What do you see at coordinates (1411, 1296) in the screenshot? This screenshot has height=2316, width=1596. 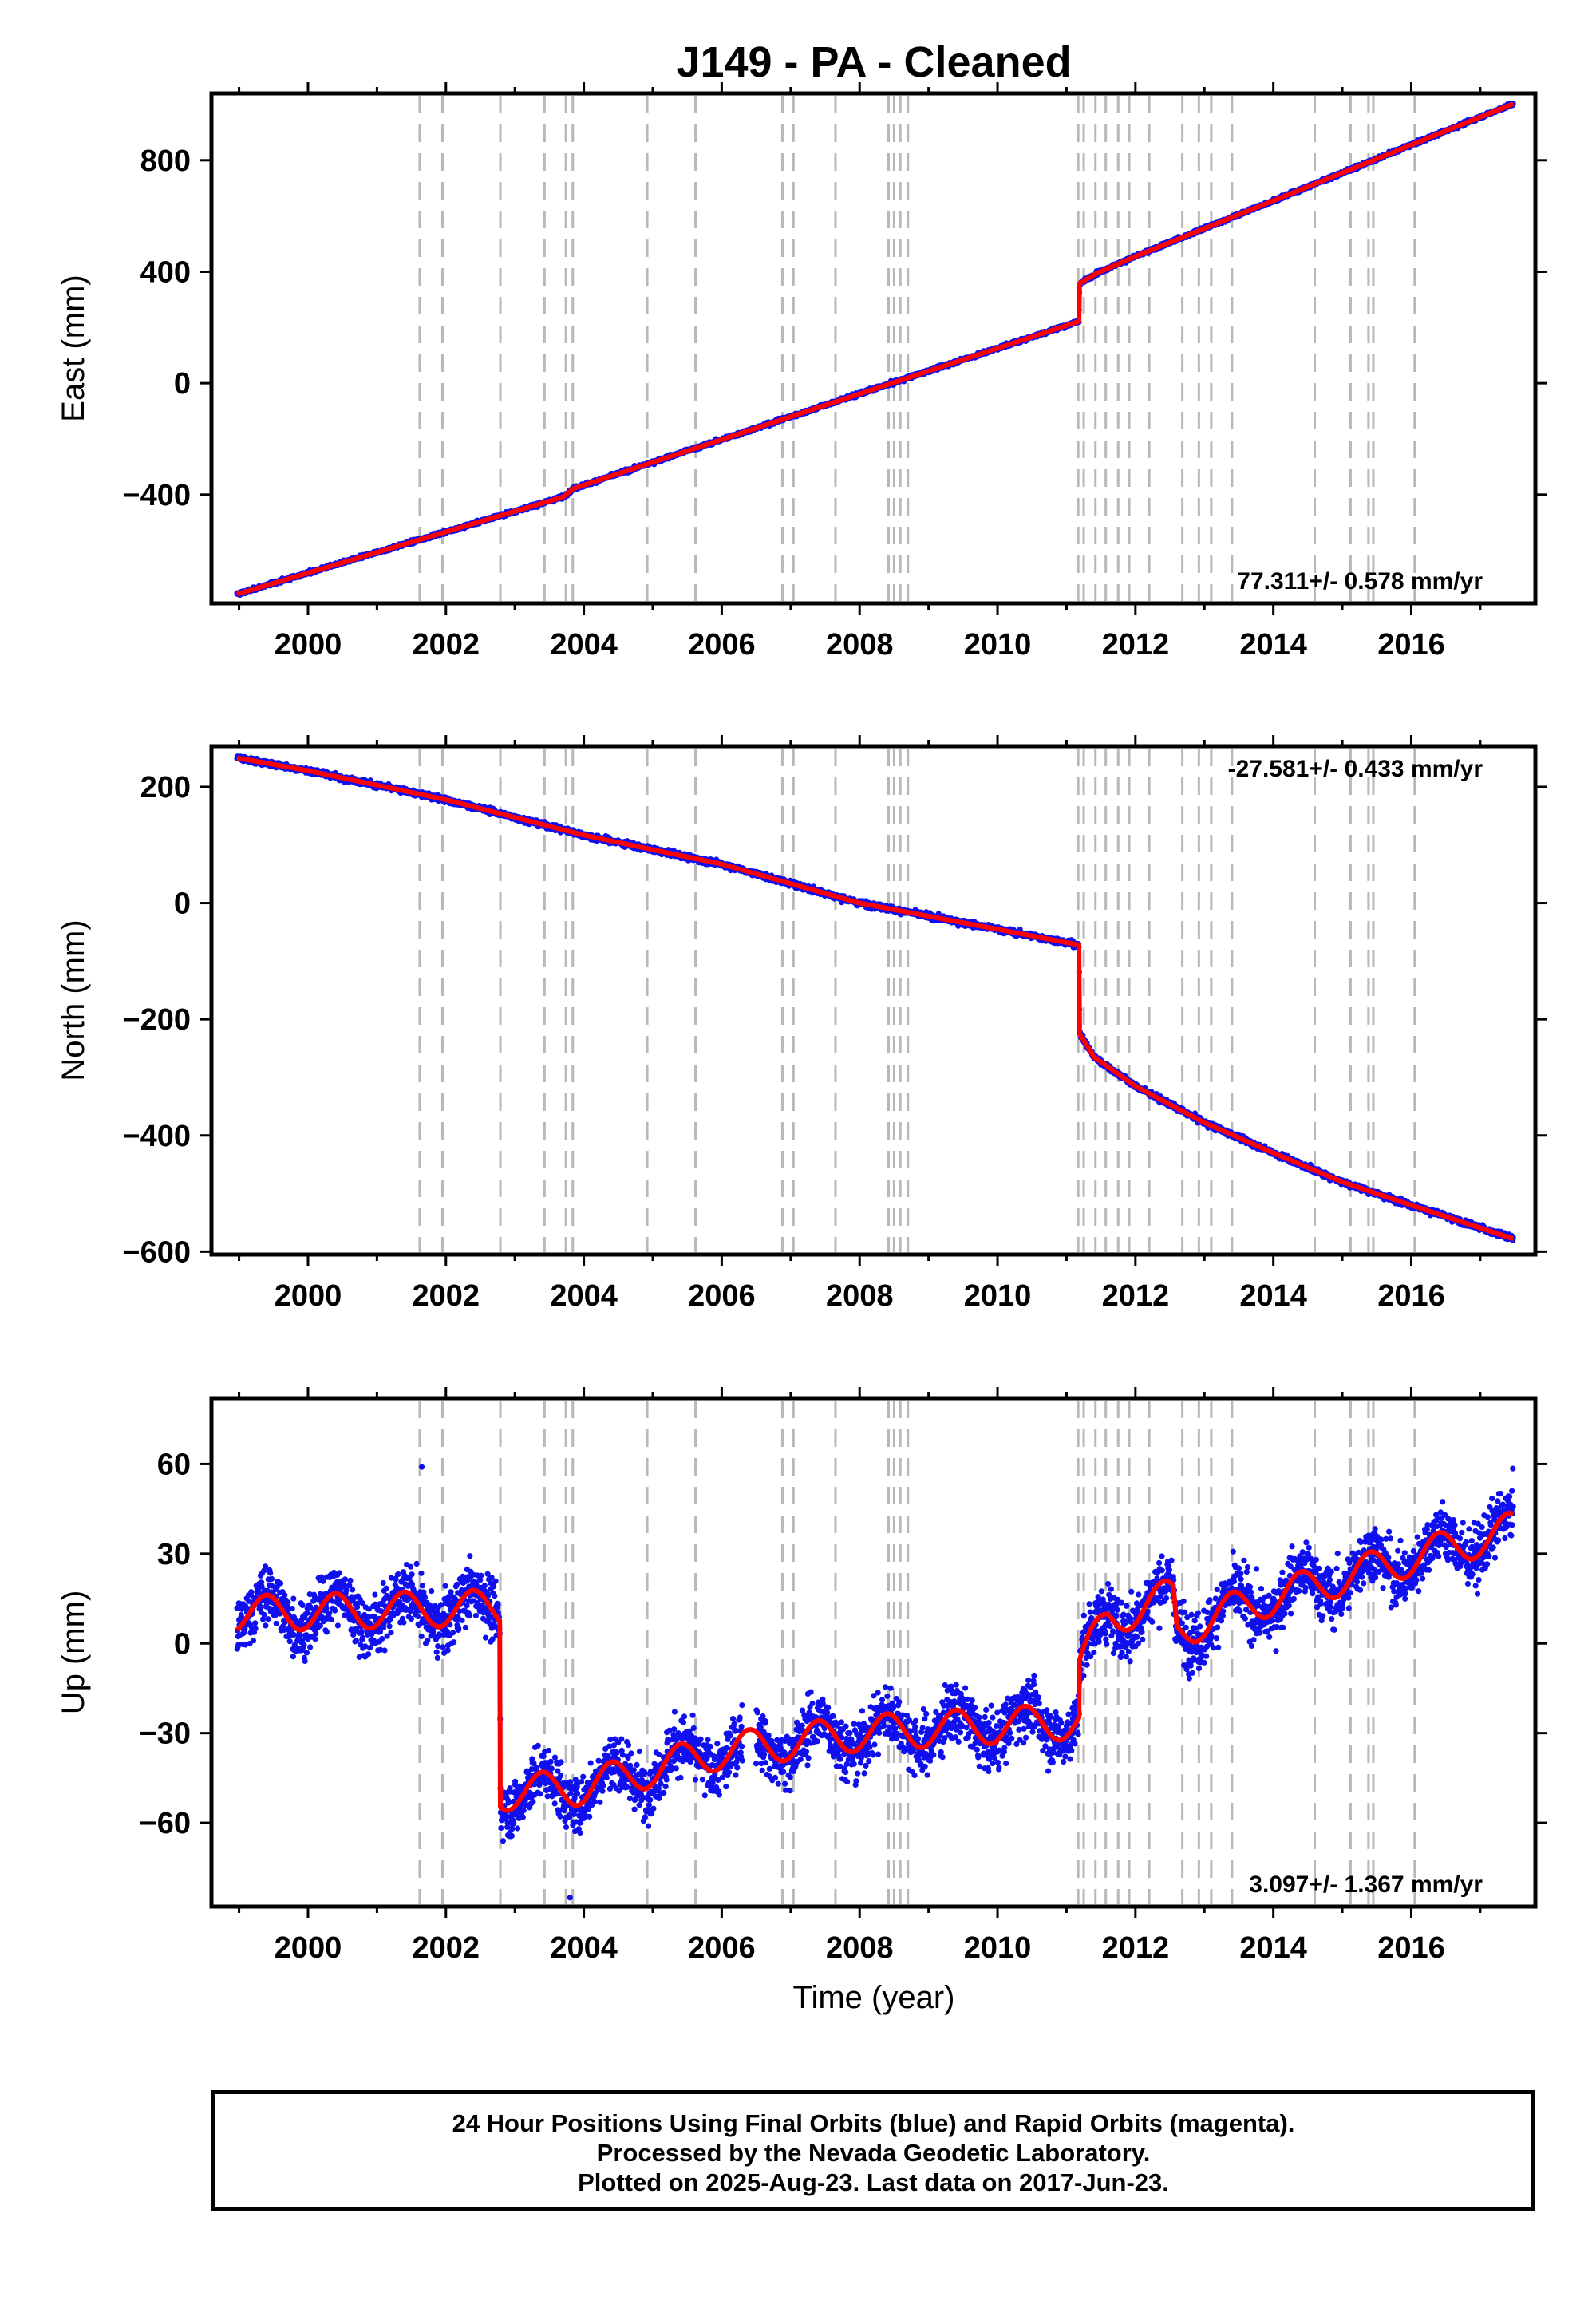 I see `north-x-tick-label: 2016` at bounding box center [1411, 1296].